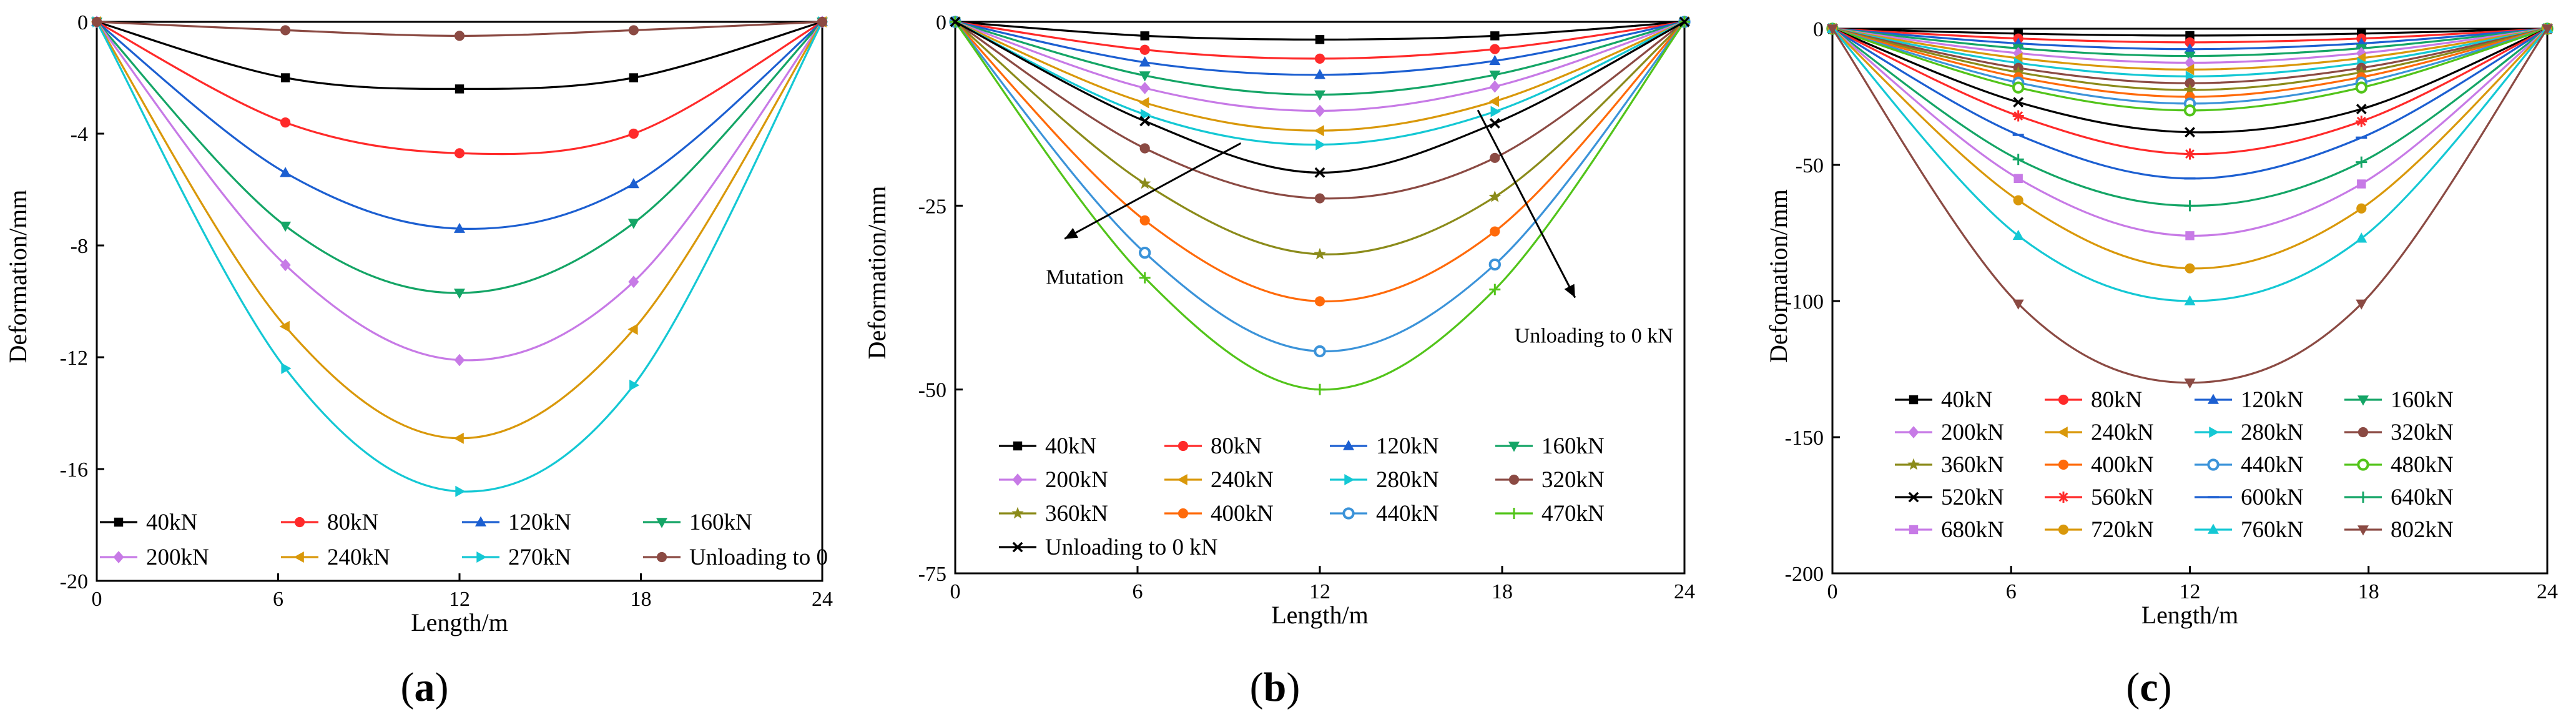 This screenshot has height=722, width=2576. What do you see at coordinates (1076, 480) in the screenshot?
I see `legend-label-b: 200kN` at bounding box center [1076, 480].